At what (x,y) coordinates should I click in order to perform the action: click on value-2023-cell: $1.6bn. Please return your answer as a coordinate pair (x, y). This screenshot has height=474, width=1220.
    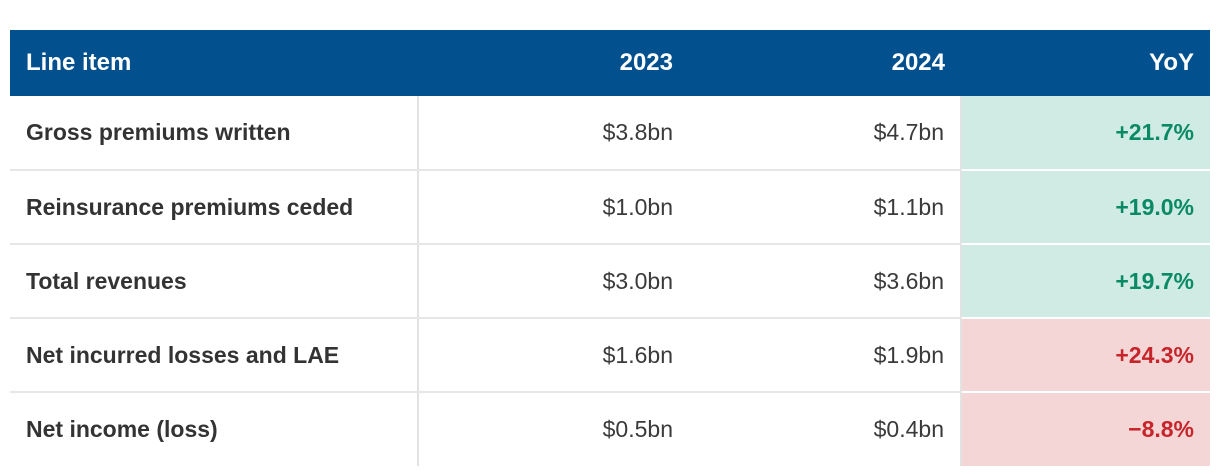
    Looking at the image, I should click on (553, 355).